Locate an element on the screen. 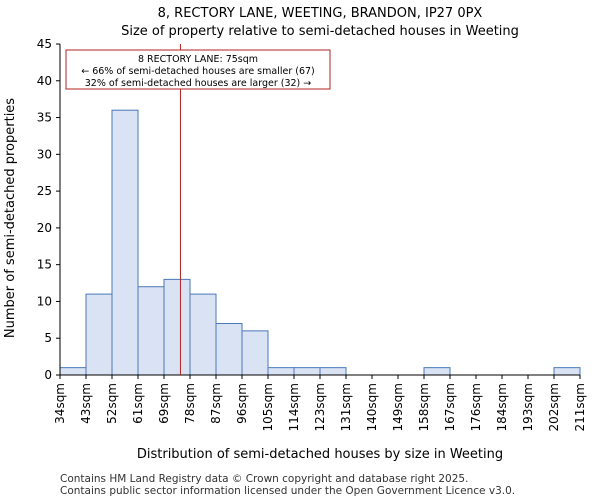 The height and width of the screenshot is (500, 600). x-tick-label-43sqm: 43sqm is located at coordinates (86, 403).